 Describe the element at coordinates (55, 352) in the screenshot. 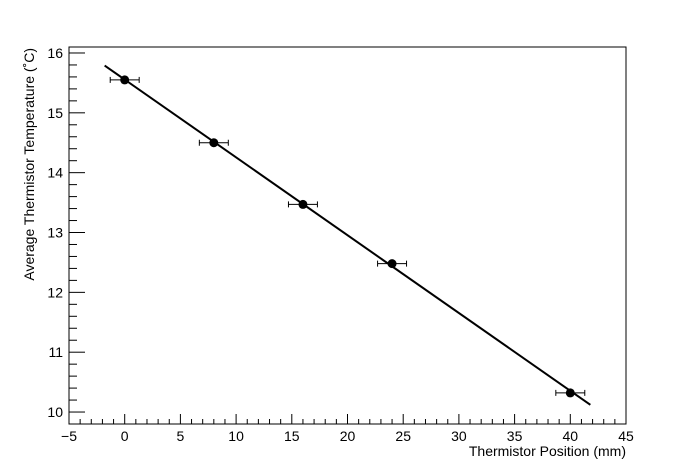

I see `y-tick-label: 11` at that location.